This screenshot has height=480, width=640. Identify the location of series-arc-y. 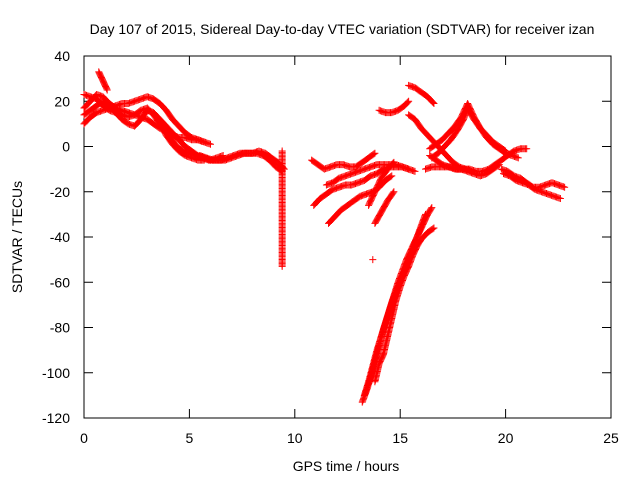
(531, 186).